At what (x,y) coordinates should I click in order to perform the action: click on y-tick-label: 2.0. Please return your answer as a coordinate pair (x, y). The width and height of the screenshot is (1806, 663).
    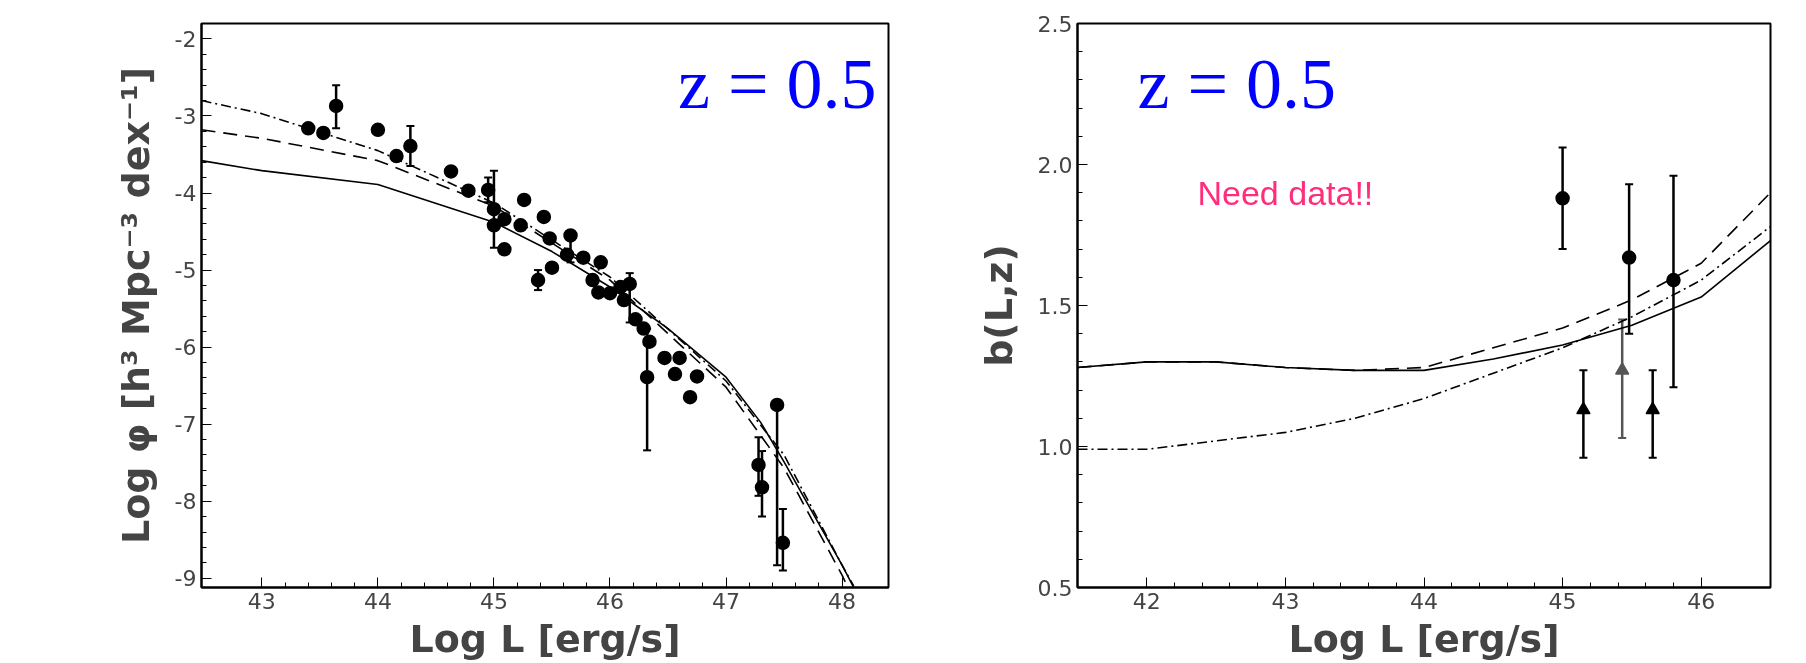
    Looking at the image, I should click on (1055, 165).